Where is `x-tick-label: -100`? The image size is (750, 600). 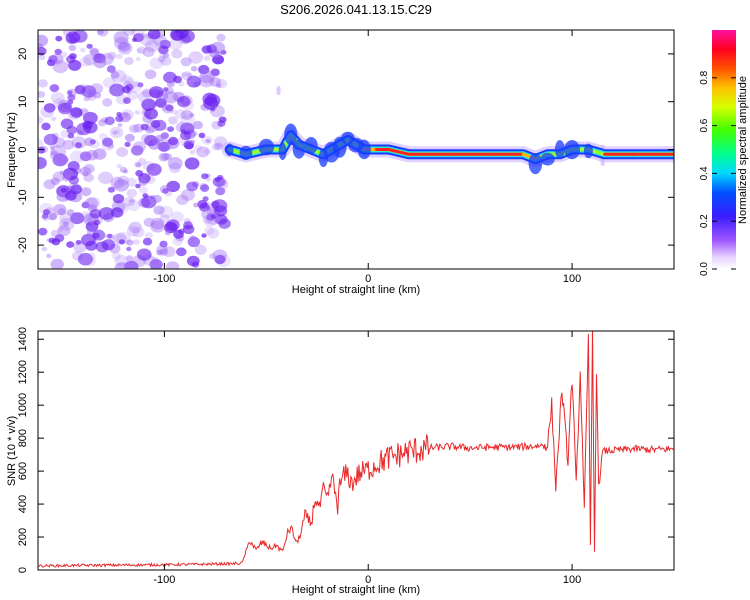 x-tick-label: -100 is located at coordinates (164, 580).